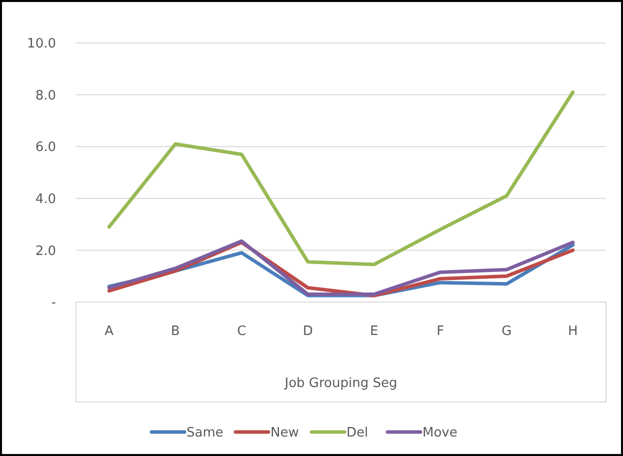 The width and height of the screenshot is (623, 456). Describe the element at coordinates (45, 199) in the screenshot. I see `y-tick-label: 4.0` at that location.